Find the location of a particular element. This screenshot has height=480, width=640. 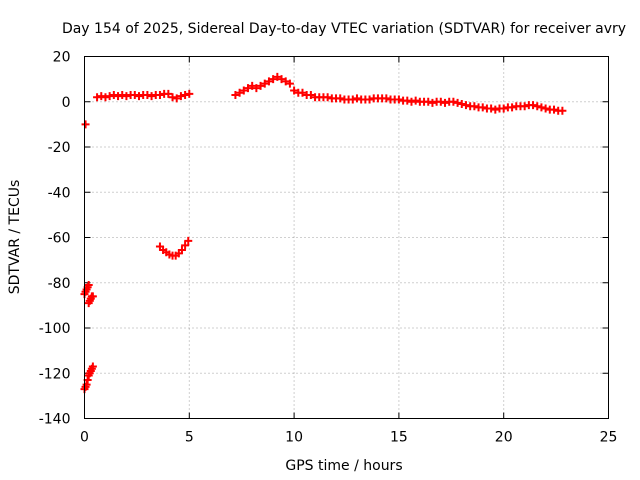

series-evening-level is located at coordinates (483, 105).